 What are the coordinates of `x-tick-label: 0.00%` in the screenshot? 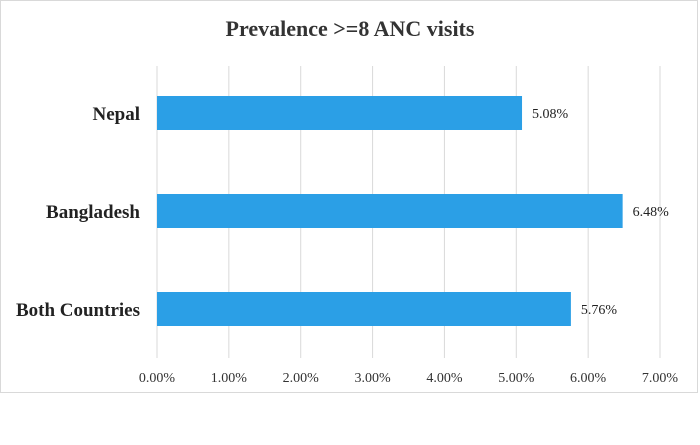 It's located at (157, 378).